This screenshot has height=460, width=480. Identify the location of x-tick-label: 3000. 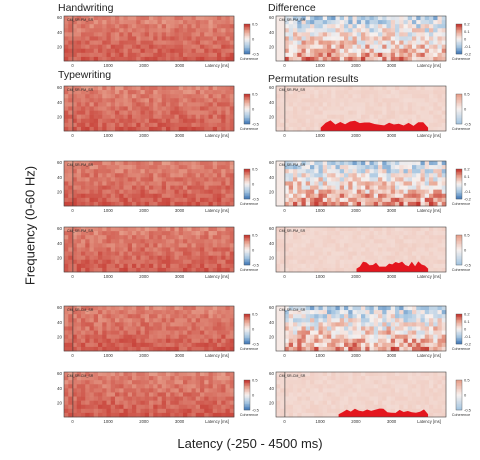
(392, 65).